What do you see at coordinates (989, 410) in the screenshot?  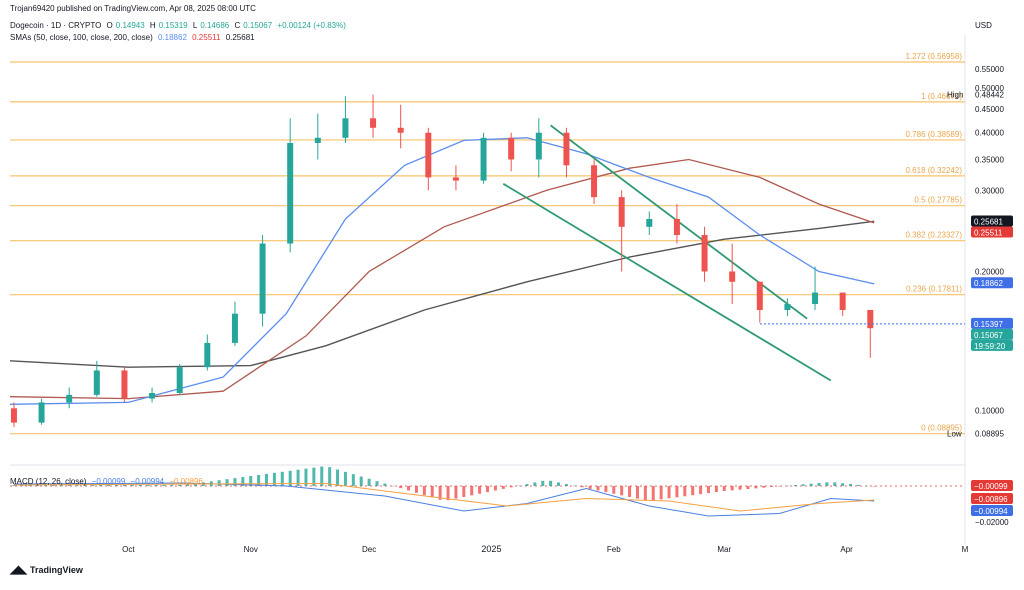 I see `y-tick-8: 0.10000` at bounding box center [989, 410].